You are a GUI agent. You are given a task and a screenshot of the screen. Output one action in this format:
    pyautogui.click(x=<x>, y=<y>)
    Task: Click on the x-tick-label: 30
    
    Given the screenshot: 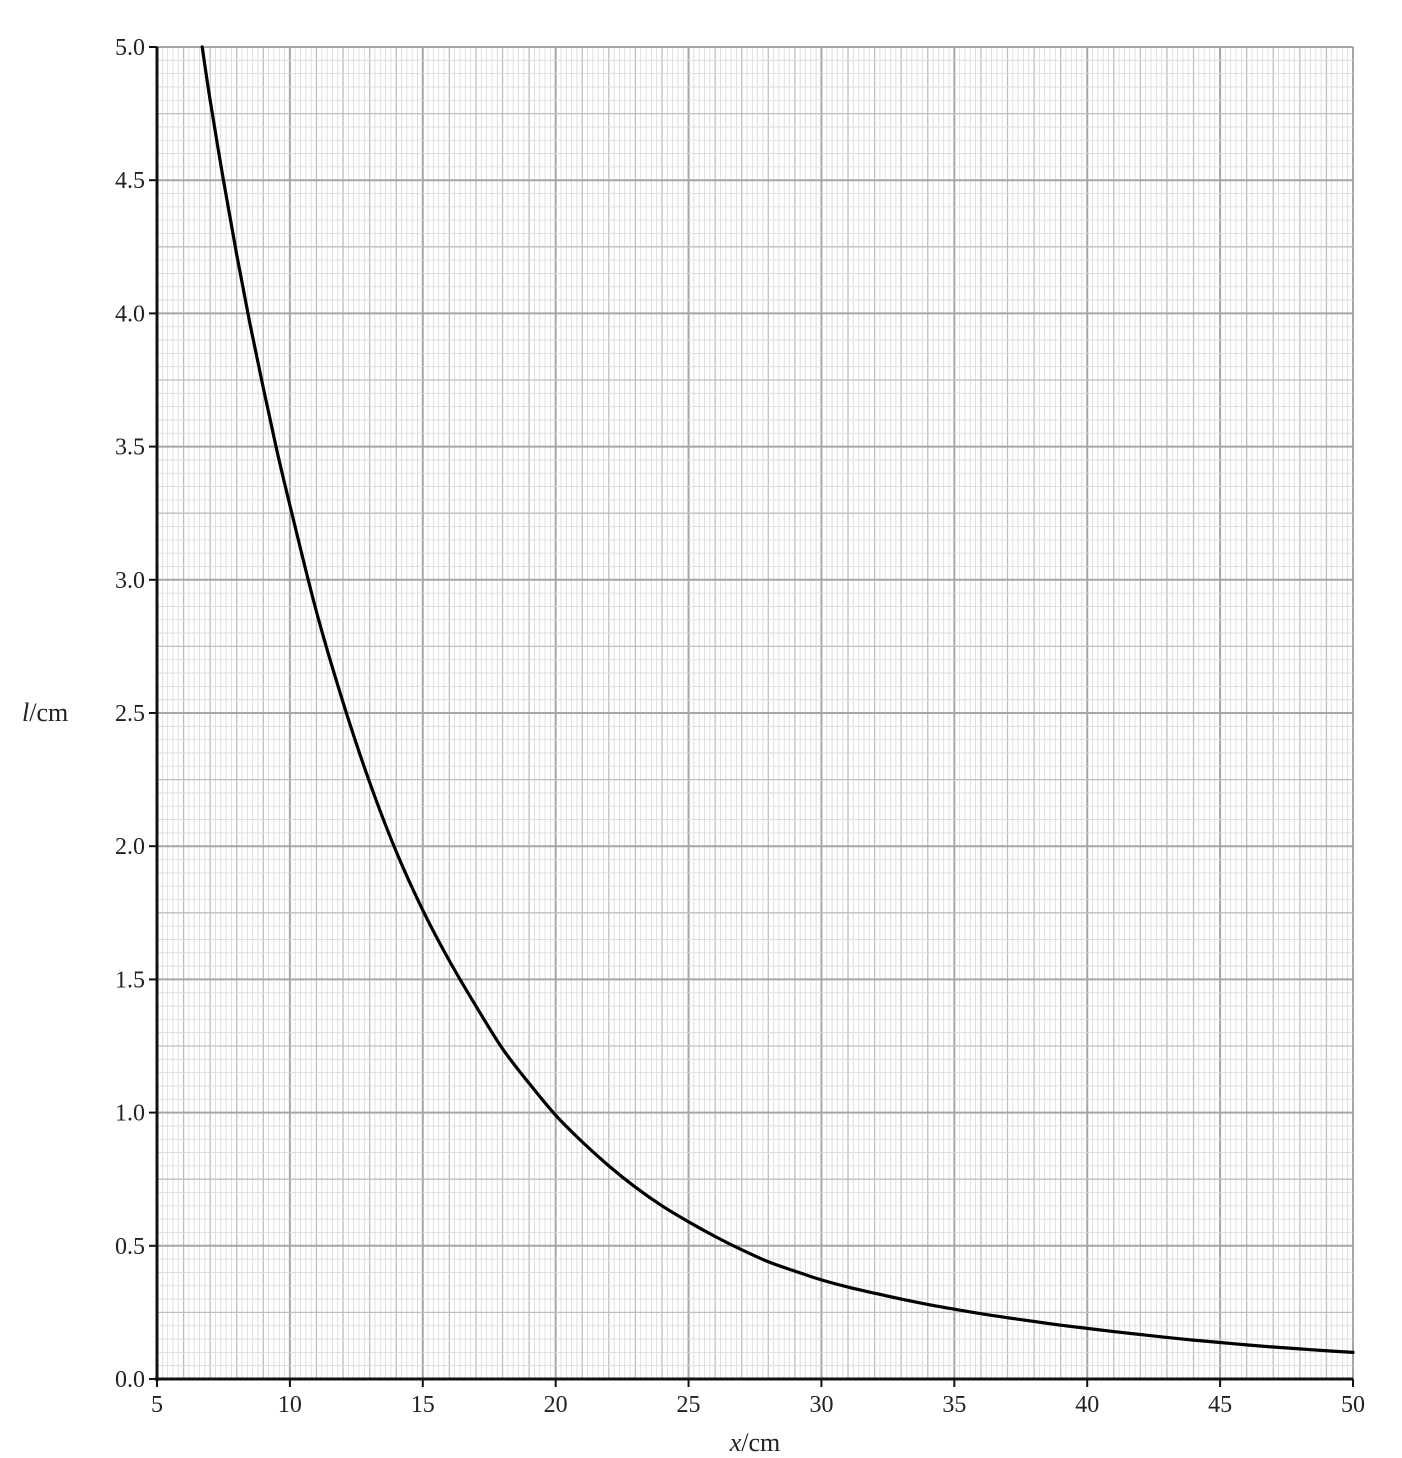 What is the action you would take?
    pyautogui.click(x=821, y=1405)
    